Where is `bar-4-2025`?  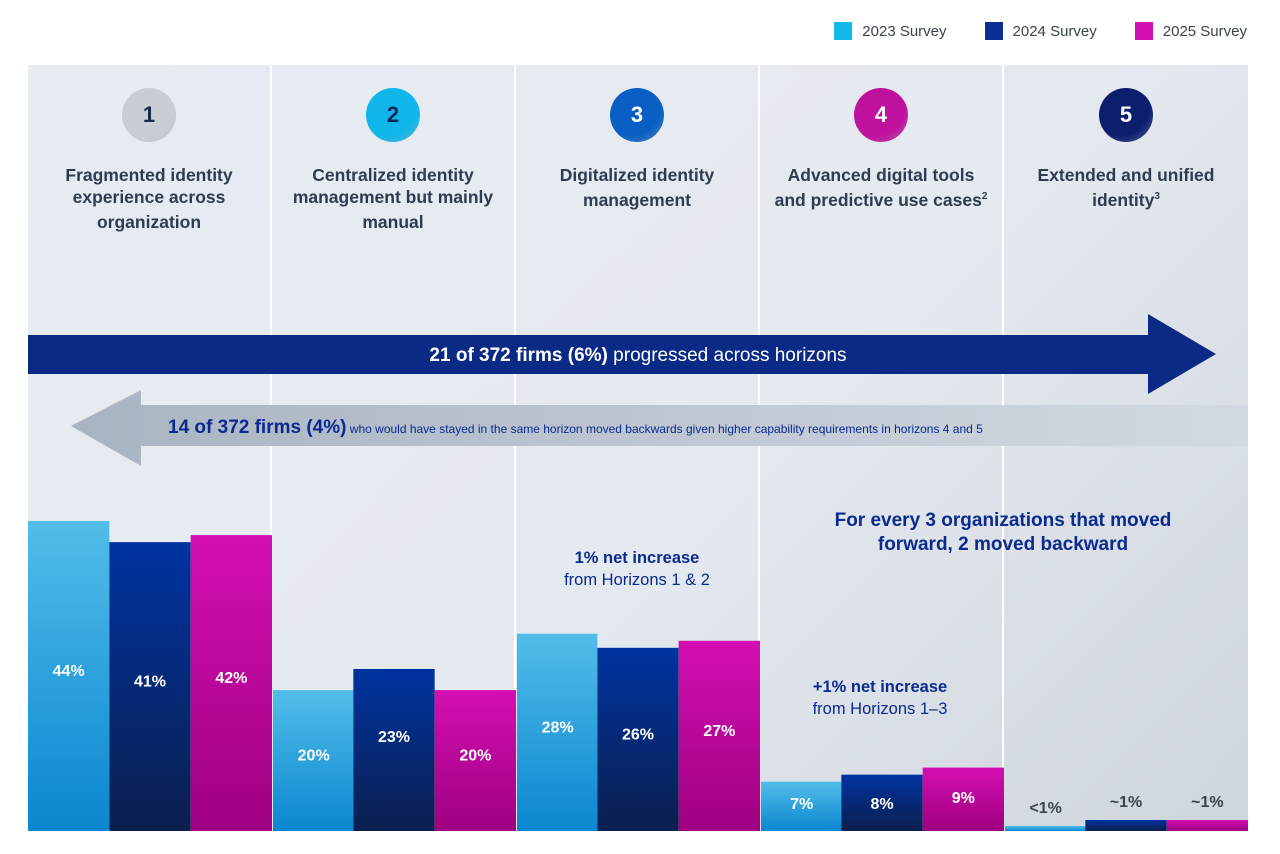 bar-4-2025 is located at coordinates (963, 799).